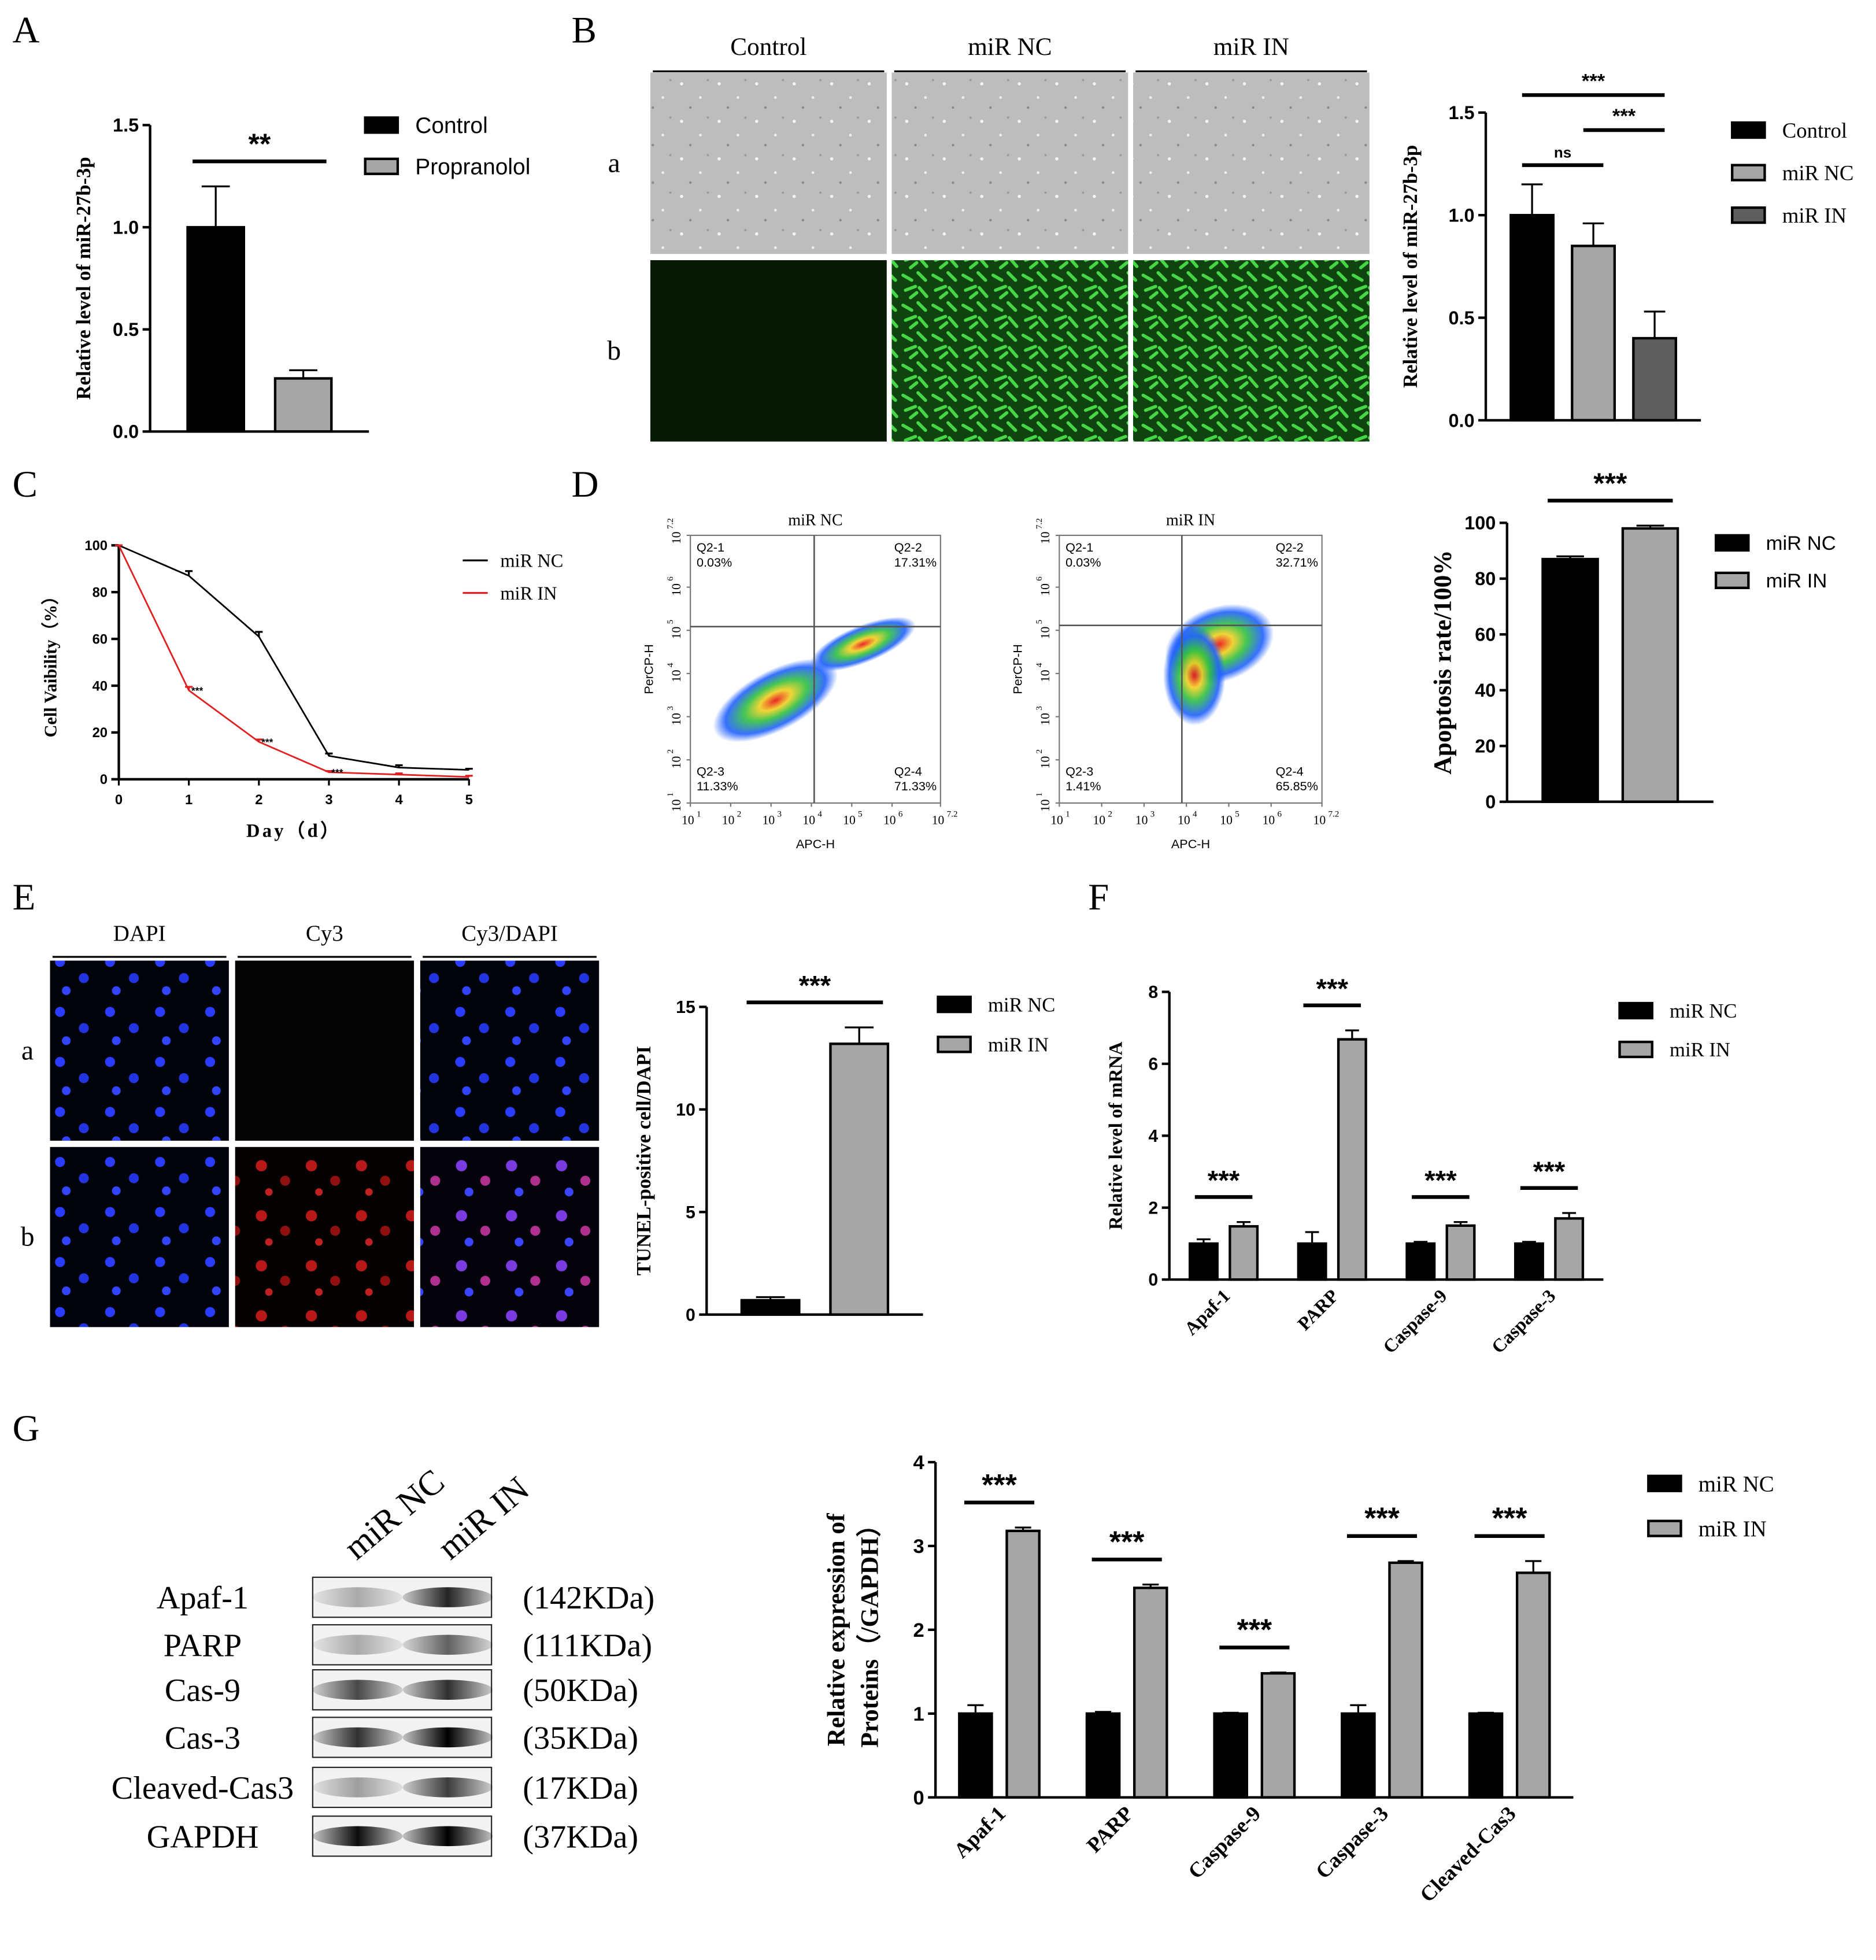  I want to click on quadrant-label: 17.31%, so click(916, 562).